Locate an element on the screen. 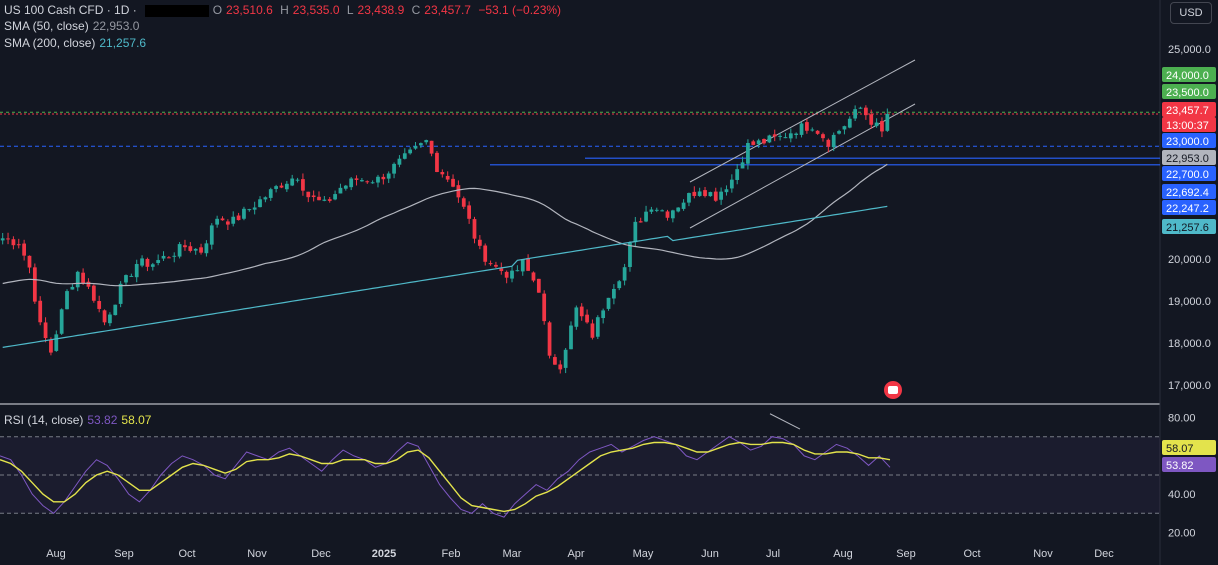 The image size is (1218, 565). open-value: 23,510.6 is located at coordinates (249, 10).